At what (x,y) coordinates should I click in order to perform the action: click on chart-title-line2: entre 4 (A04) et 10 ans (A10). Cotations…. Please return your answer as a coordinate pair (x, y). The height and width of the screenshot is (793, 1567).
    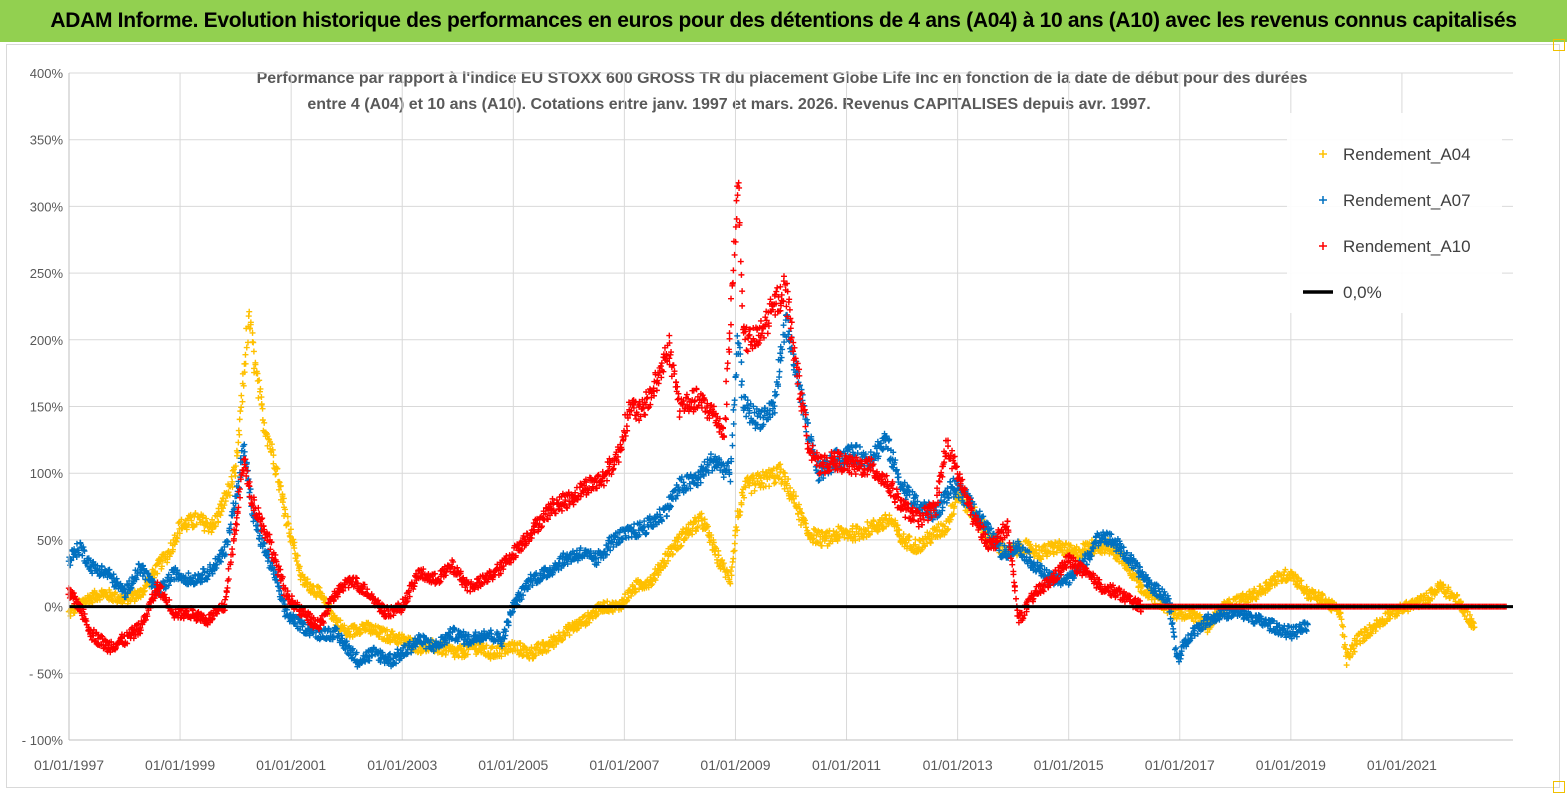
    Looking at the image, I should click on (728, 104).